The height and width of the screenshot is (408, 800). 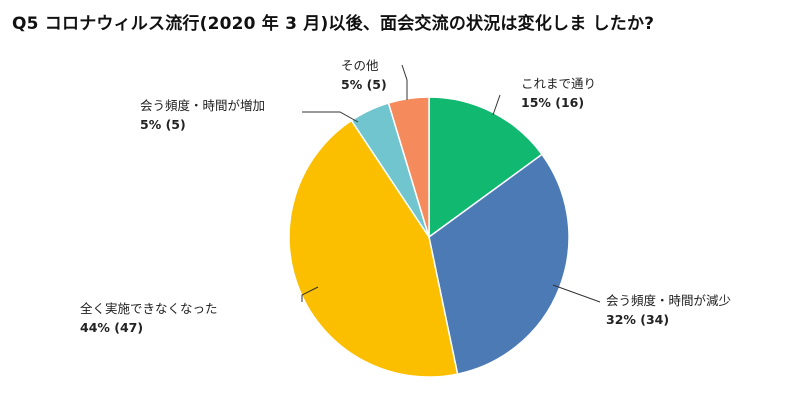 What do you see at coordinates (149, 308) in the screenshot?
I see `slice-label: 全く実施できなくなった` at bounding box center [149, 308].